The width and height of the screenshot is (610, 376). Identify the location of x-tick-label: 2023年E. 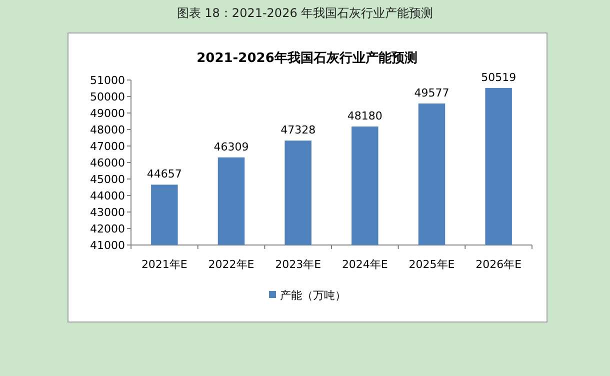
(298, 264).